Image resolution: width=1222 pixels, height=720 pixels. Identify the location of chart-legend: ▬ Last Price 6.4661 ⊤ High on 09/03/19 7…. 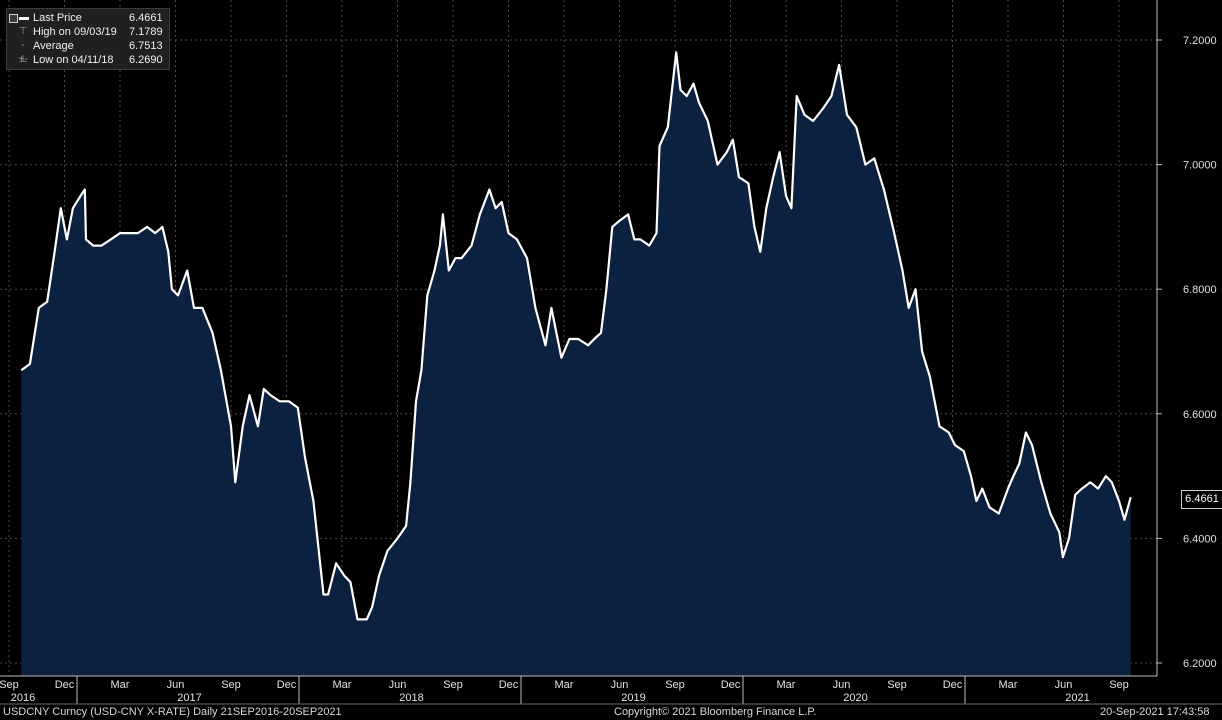
(88, 39).